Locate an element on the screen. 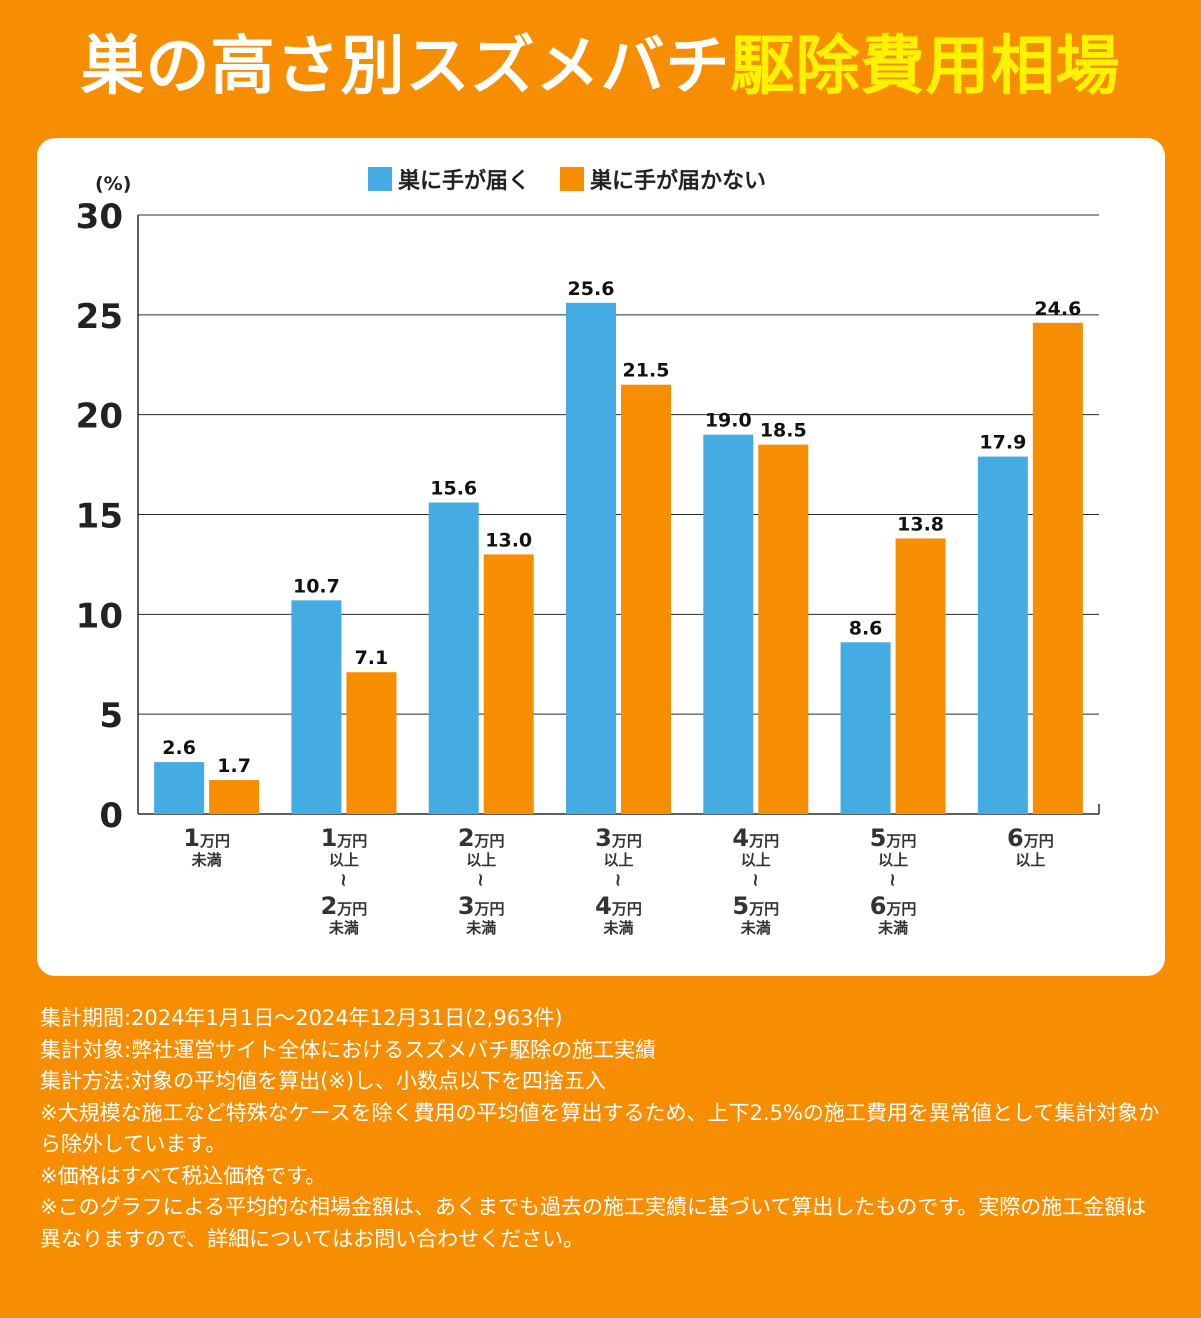 The image size is (1201, 1318). y-tick-label: 15 is located at coordinates (99, 517).